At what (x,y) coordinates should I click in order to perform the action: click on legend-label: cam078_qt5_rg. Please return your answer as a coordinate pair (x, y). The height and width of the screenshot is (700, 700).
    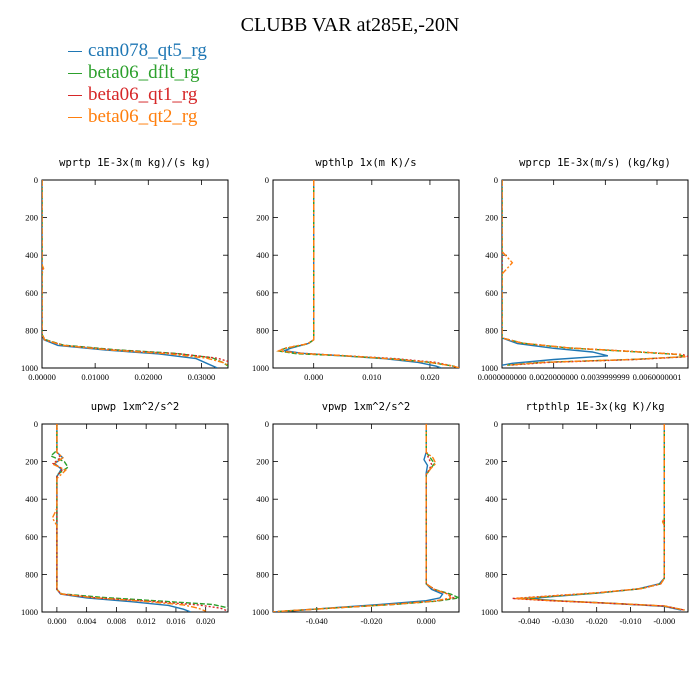
    Looking at the image, I should click on (147, 50).